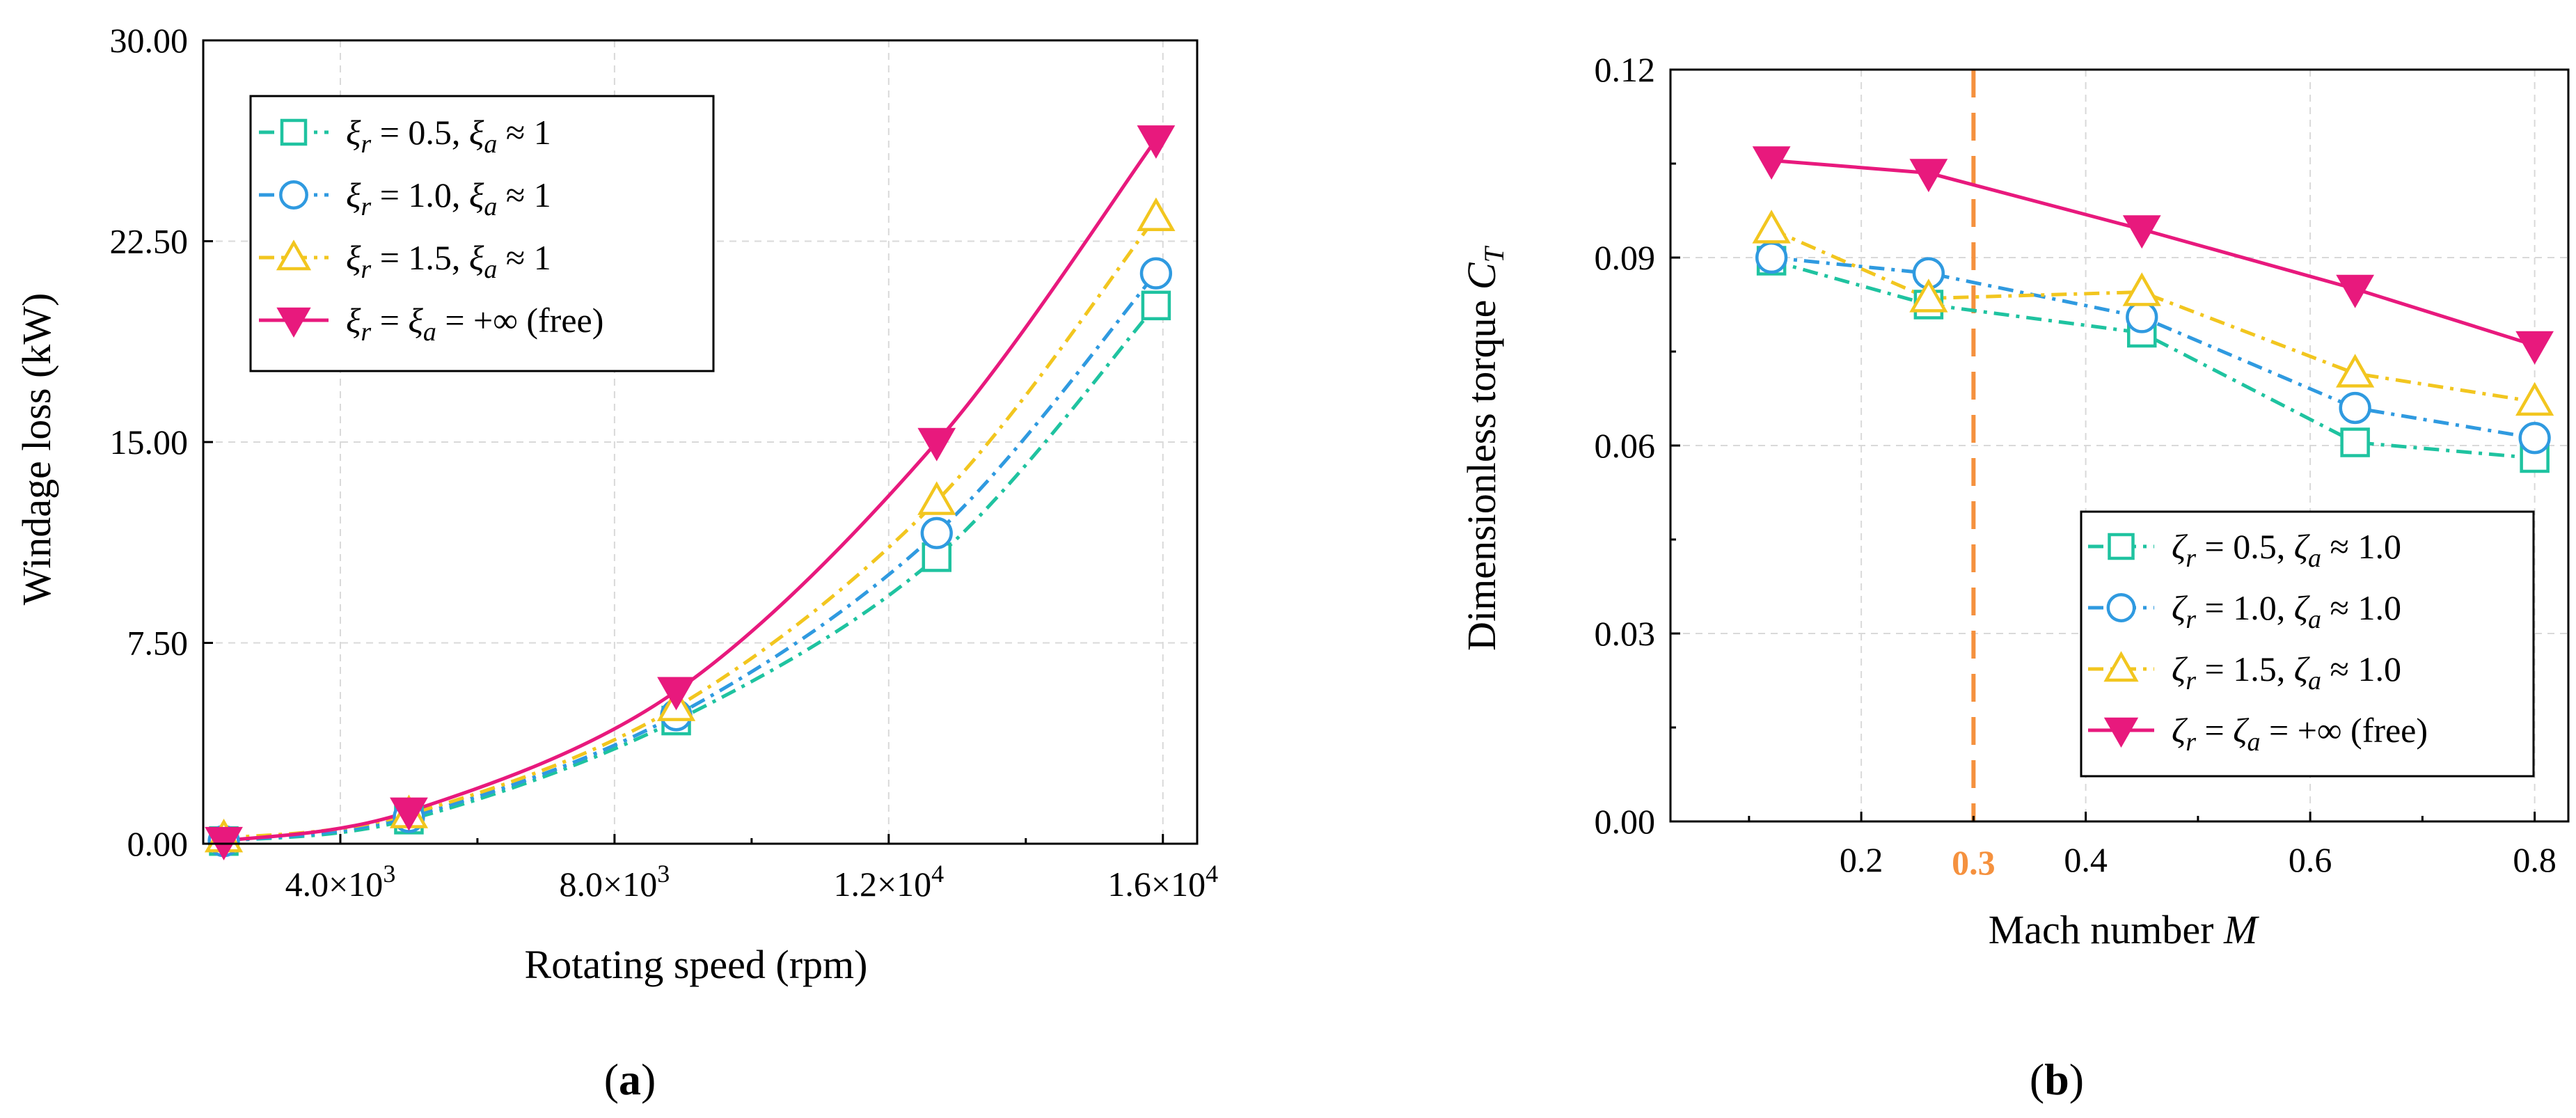 The image size is (2576, 1118). What do you see at coordinates (1625, 257) in the screenshot?
I see `chart-b-ytick-label-3: 0.09` at bounding box center [1625, 257].